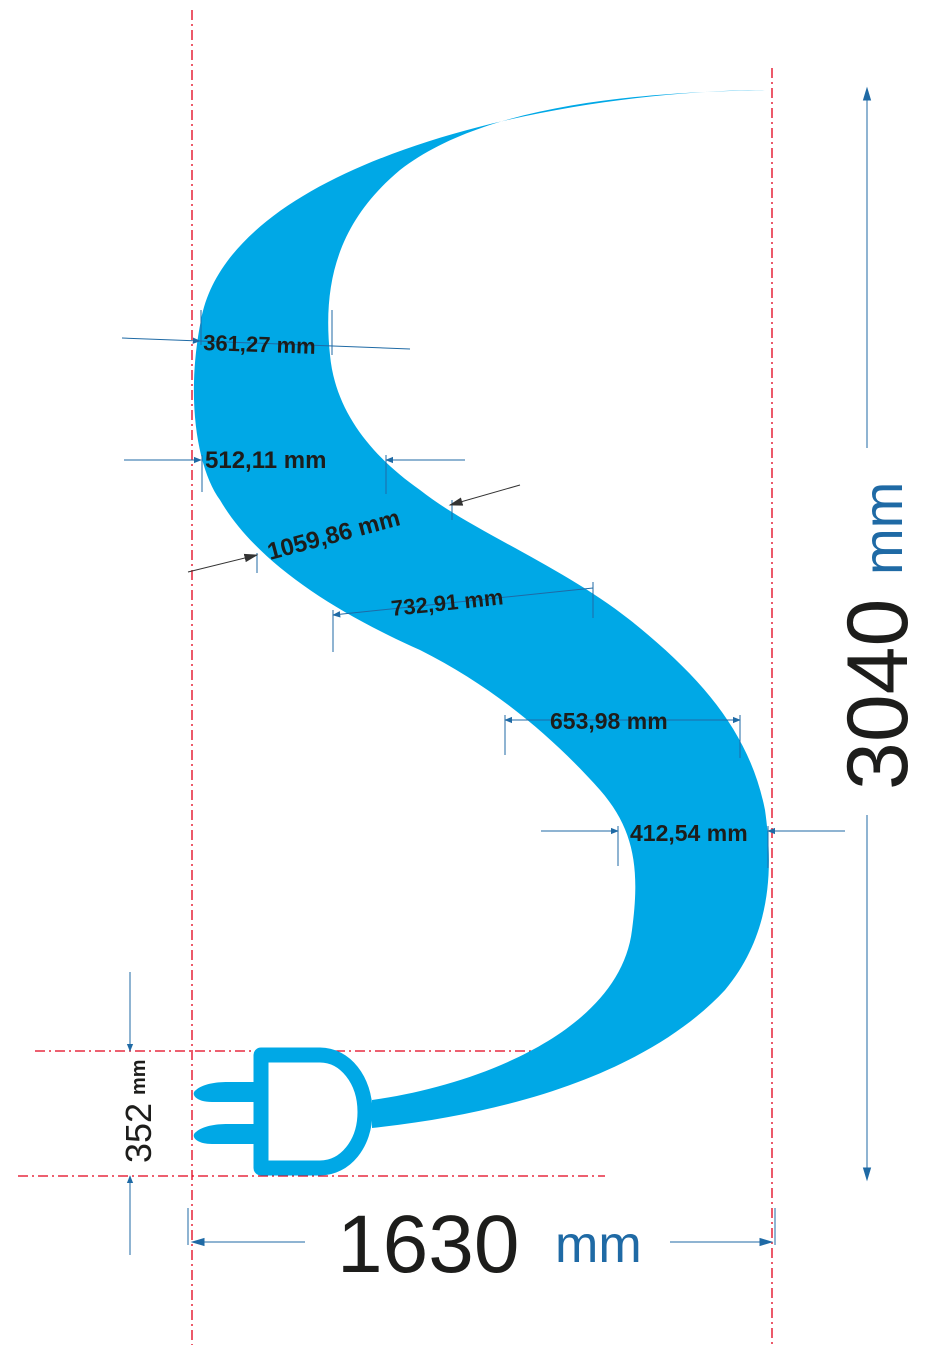  I want to click on height-unit: mm, so click(882, 528).